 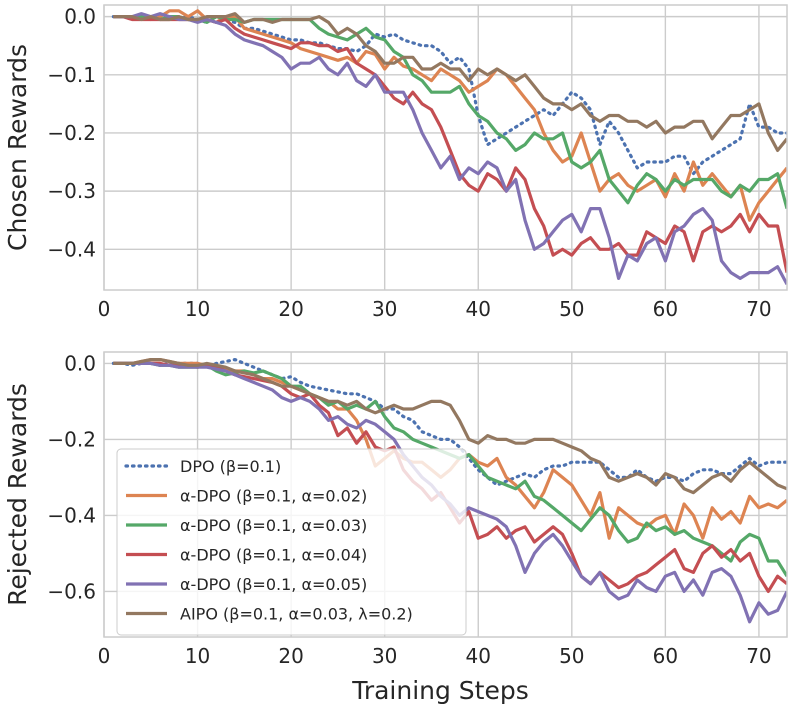 What do you see at coordinates (440, 690) in the screenshot?
I see `x-axis-label: Training Steps` at bounding box center [440, 690].